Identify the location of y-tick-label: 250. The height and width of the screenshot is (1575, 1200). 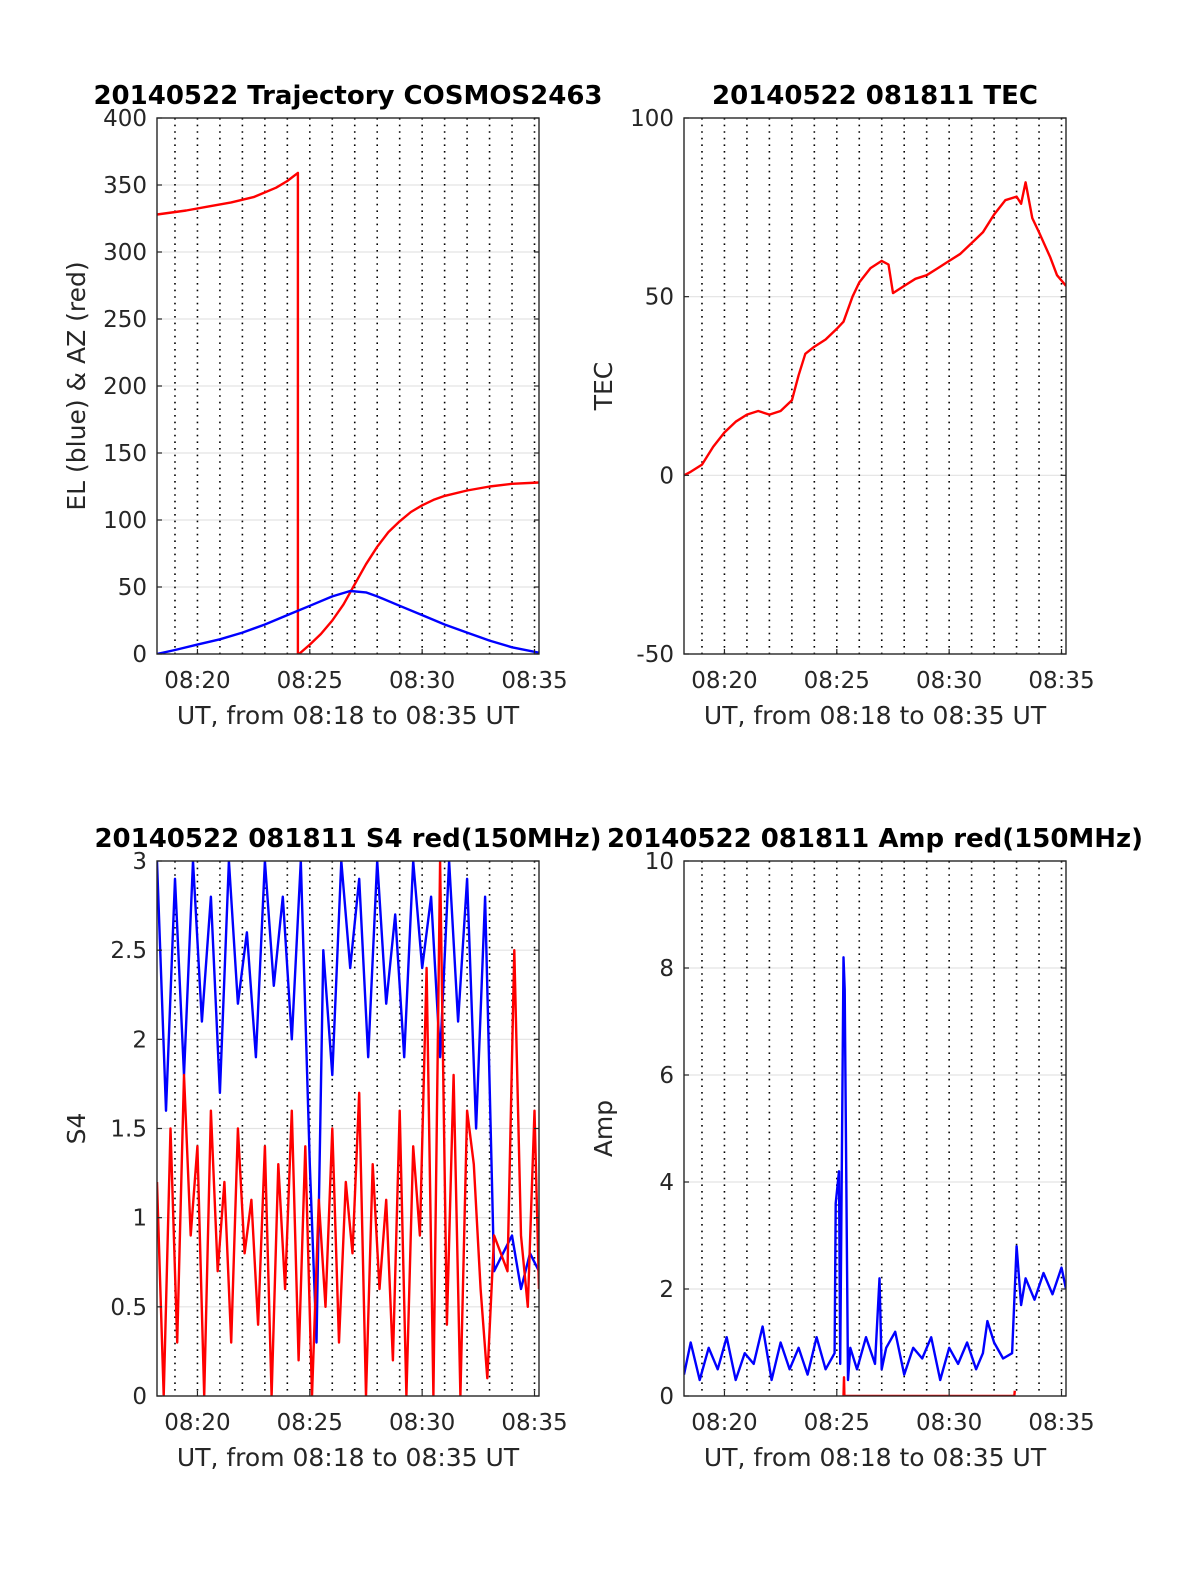
(125, 320).